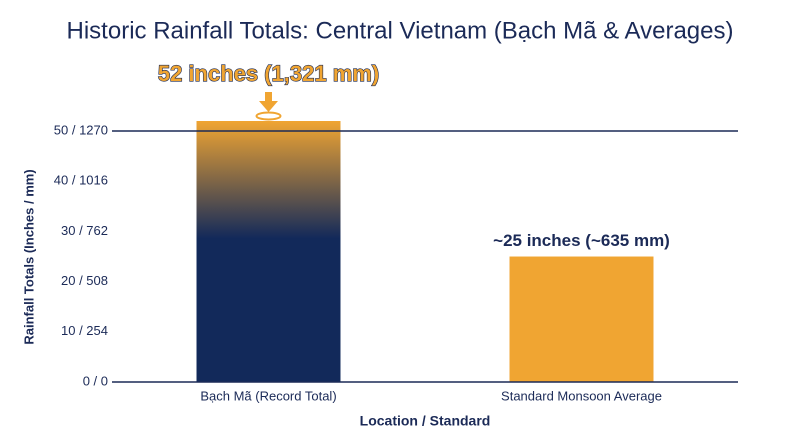 The width and height of the screenshot is (800, 447). Describe the element at coordinates (81, 129) in the screenshot. I see `y-tick-label: 50 / 1270` at that location.